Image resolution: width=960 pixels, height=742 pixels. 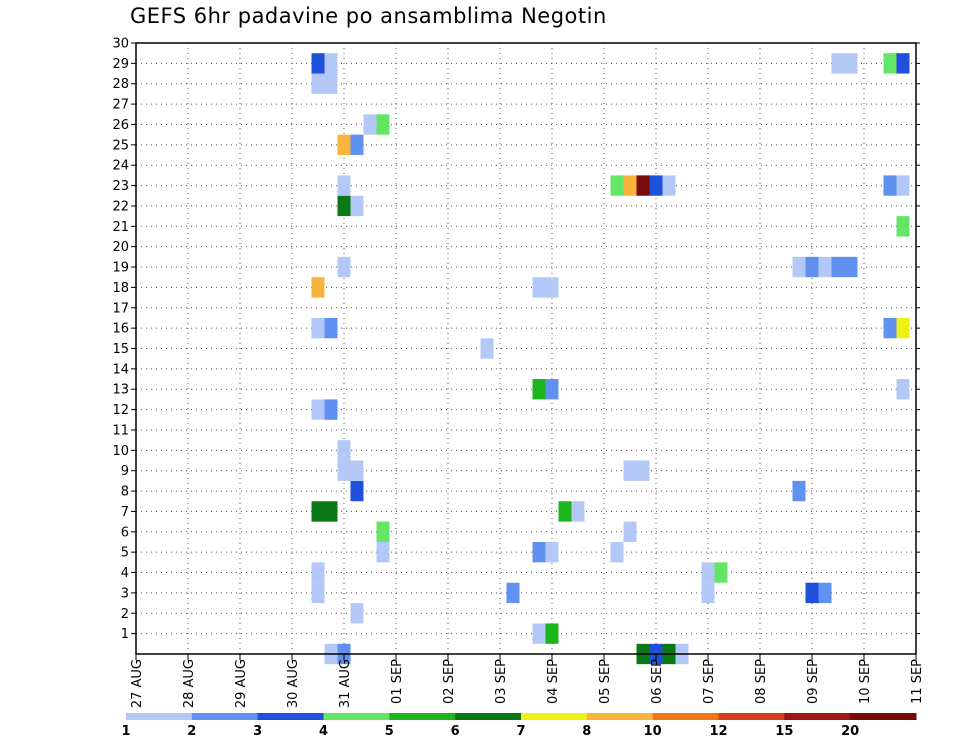 I want to click on y-tick-label: 27, so click(x=120, y=105).